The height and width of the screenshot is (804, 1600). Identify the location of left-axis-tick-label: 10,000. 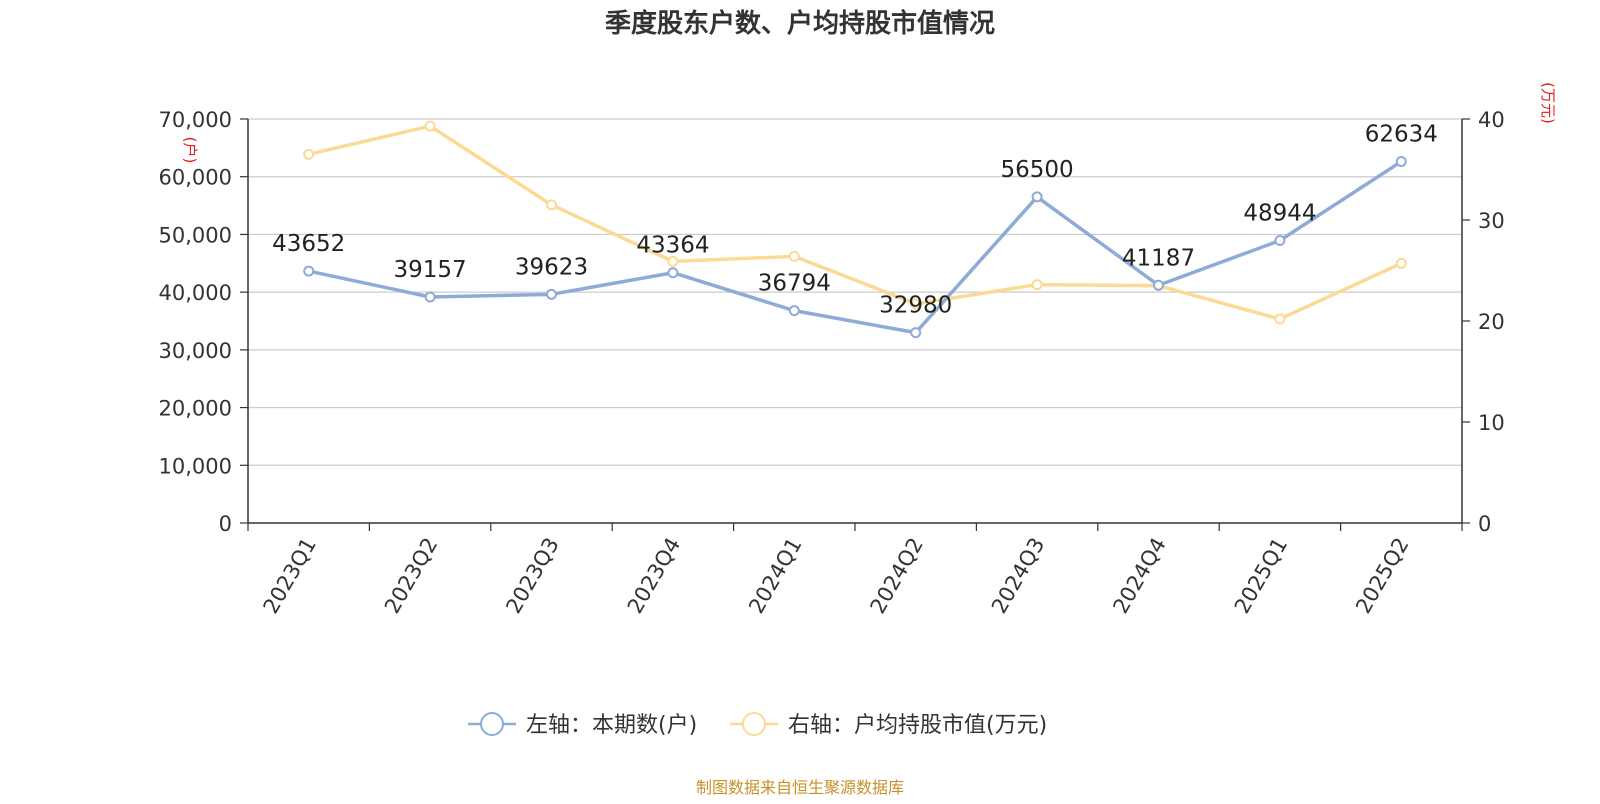
(195, 466).